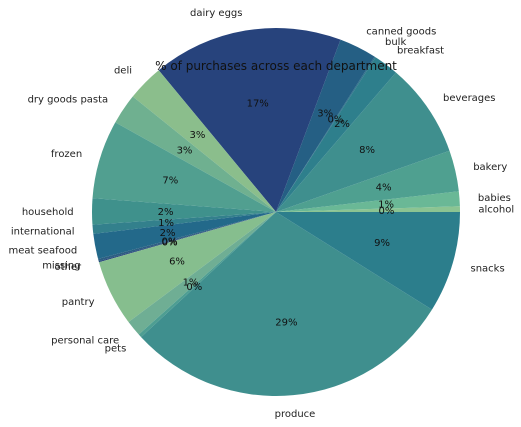  Describe the element at coordinates (368, 209) in the screenshot. I see `pie-slice-alcohol` at that location.